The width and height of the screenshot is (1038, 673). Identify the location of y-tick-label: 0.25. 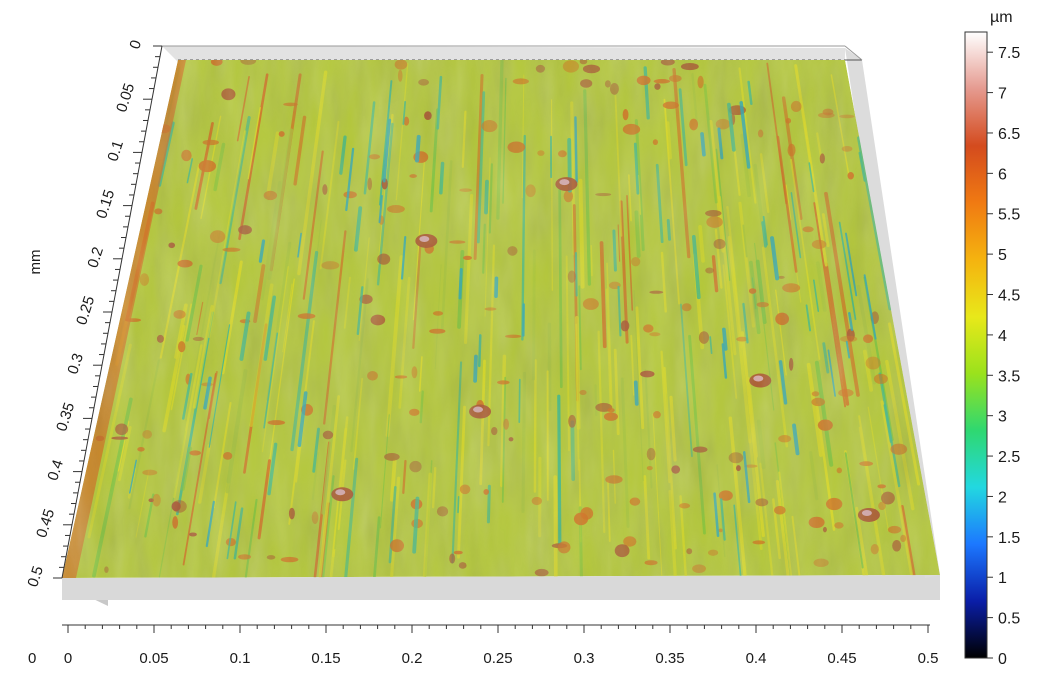
(85, 310).